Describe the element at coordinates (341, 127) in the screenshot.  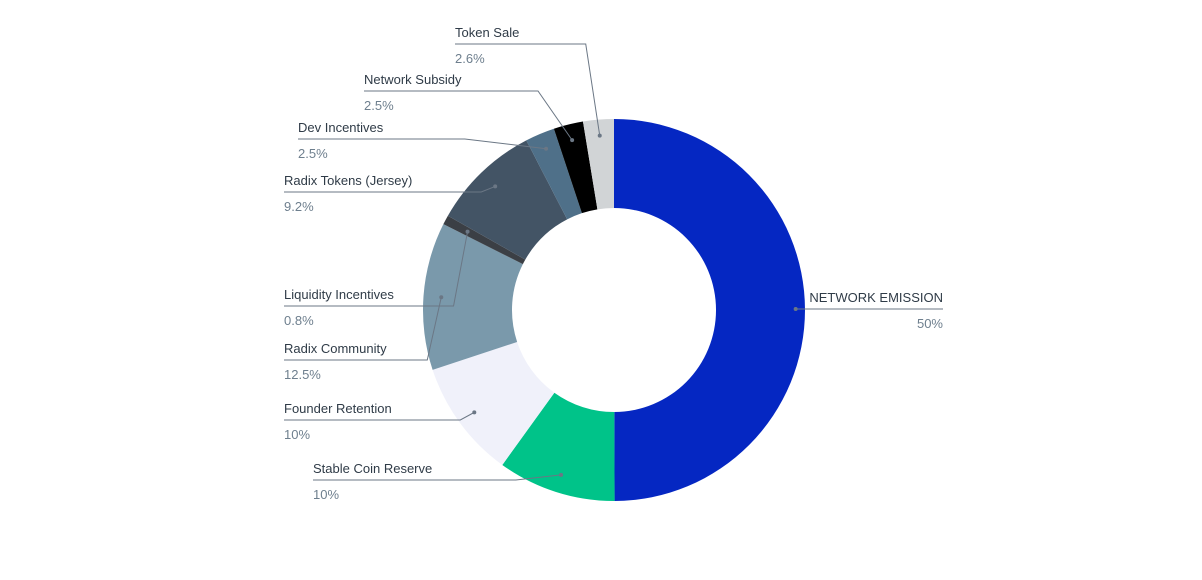
I see `label-dev-incentives: Dev Incentives` at that location.